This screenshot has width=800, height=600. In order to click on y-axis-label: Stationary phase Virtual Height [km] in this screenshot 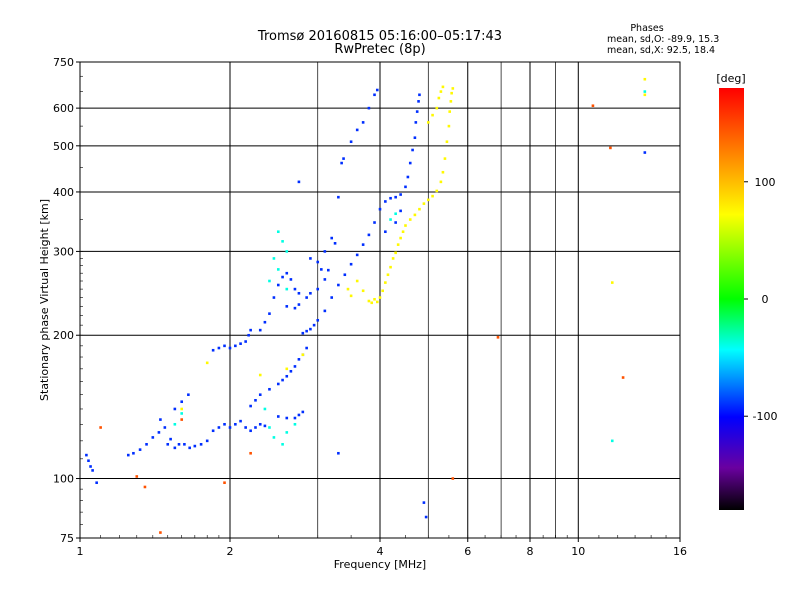, I will do `click(44, 300)`.